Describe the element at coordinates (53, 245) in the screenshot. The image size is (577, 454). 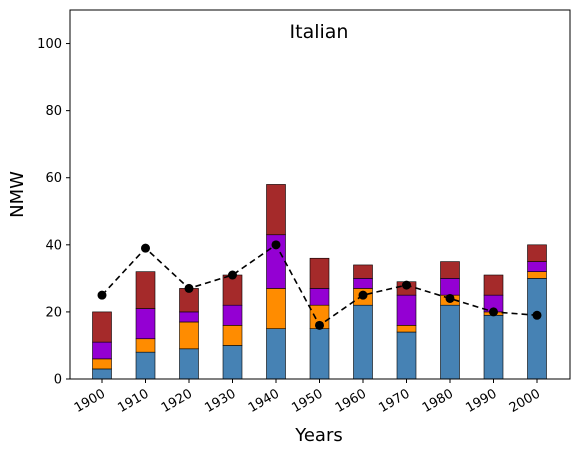
I see `y-tick-label-40: 40` at that location.